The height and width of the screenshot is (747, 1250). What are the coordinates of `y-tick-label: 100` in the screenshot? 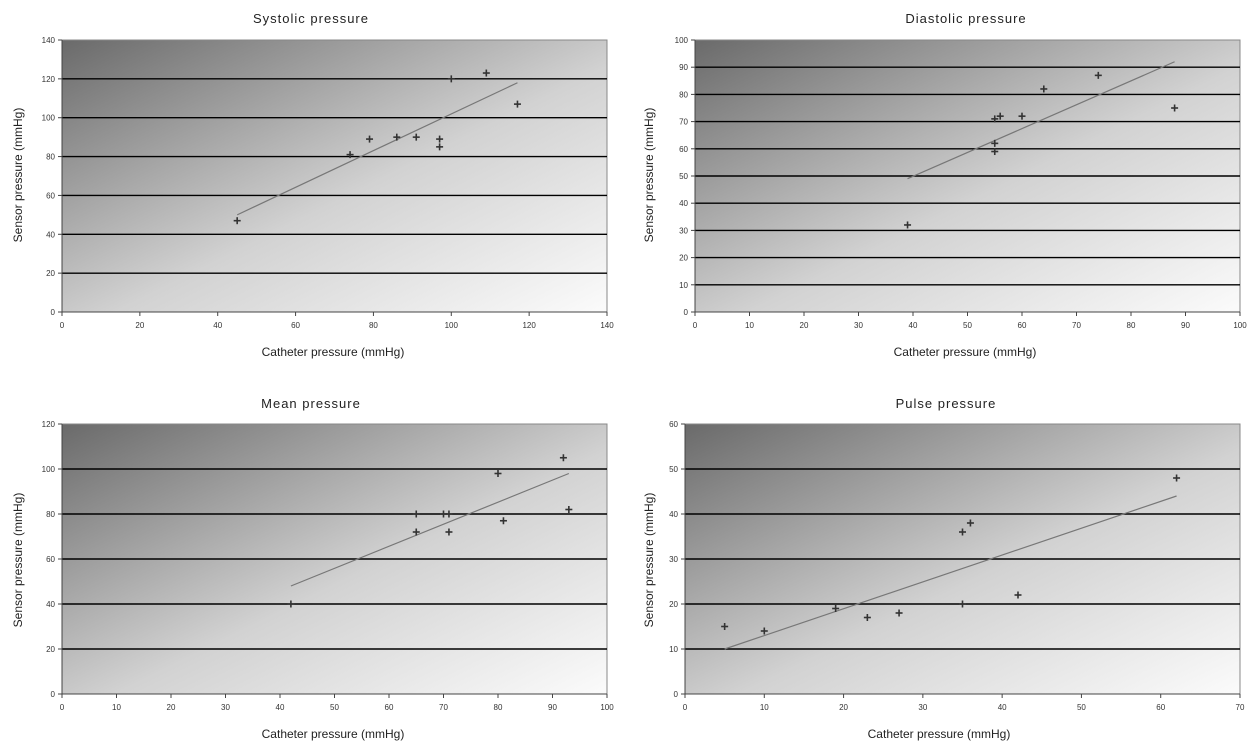 It's located at (49, 469).